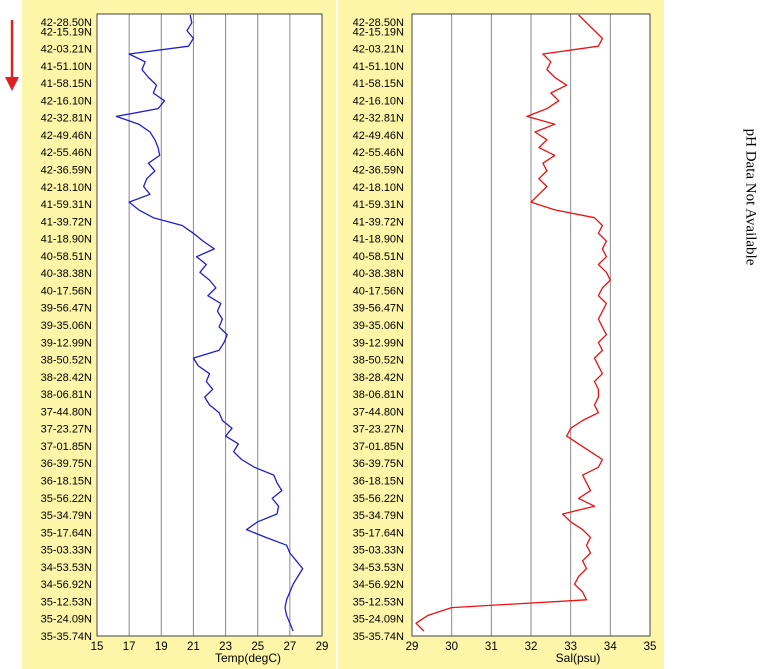  What do you see at coordinates (66, 343) in the screenshot?
I see `temperature-y-tick-label: 39-12.99N` at bounding box center [66, 343].